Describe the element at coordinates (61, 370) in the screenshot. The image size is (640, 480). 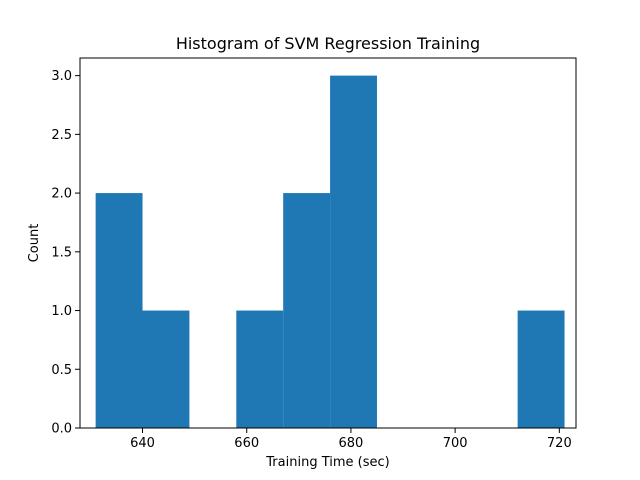
I see `y-tick-label: 0.5` at that location.